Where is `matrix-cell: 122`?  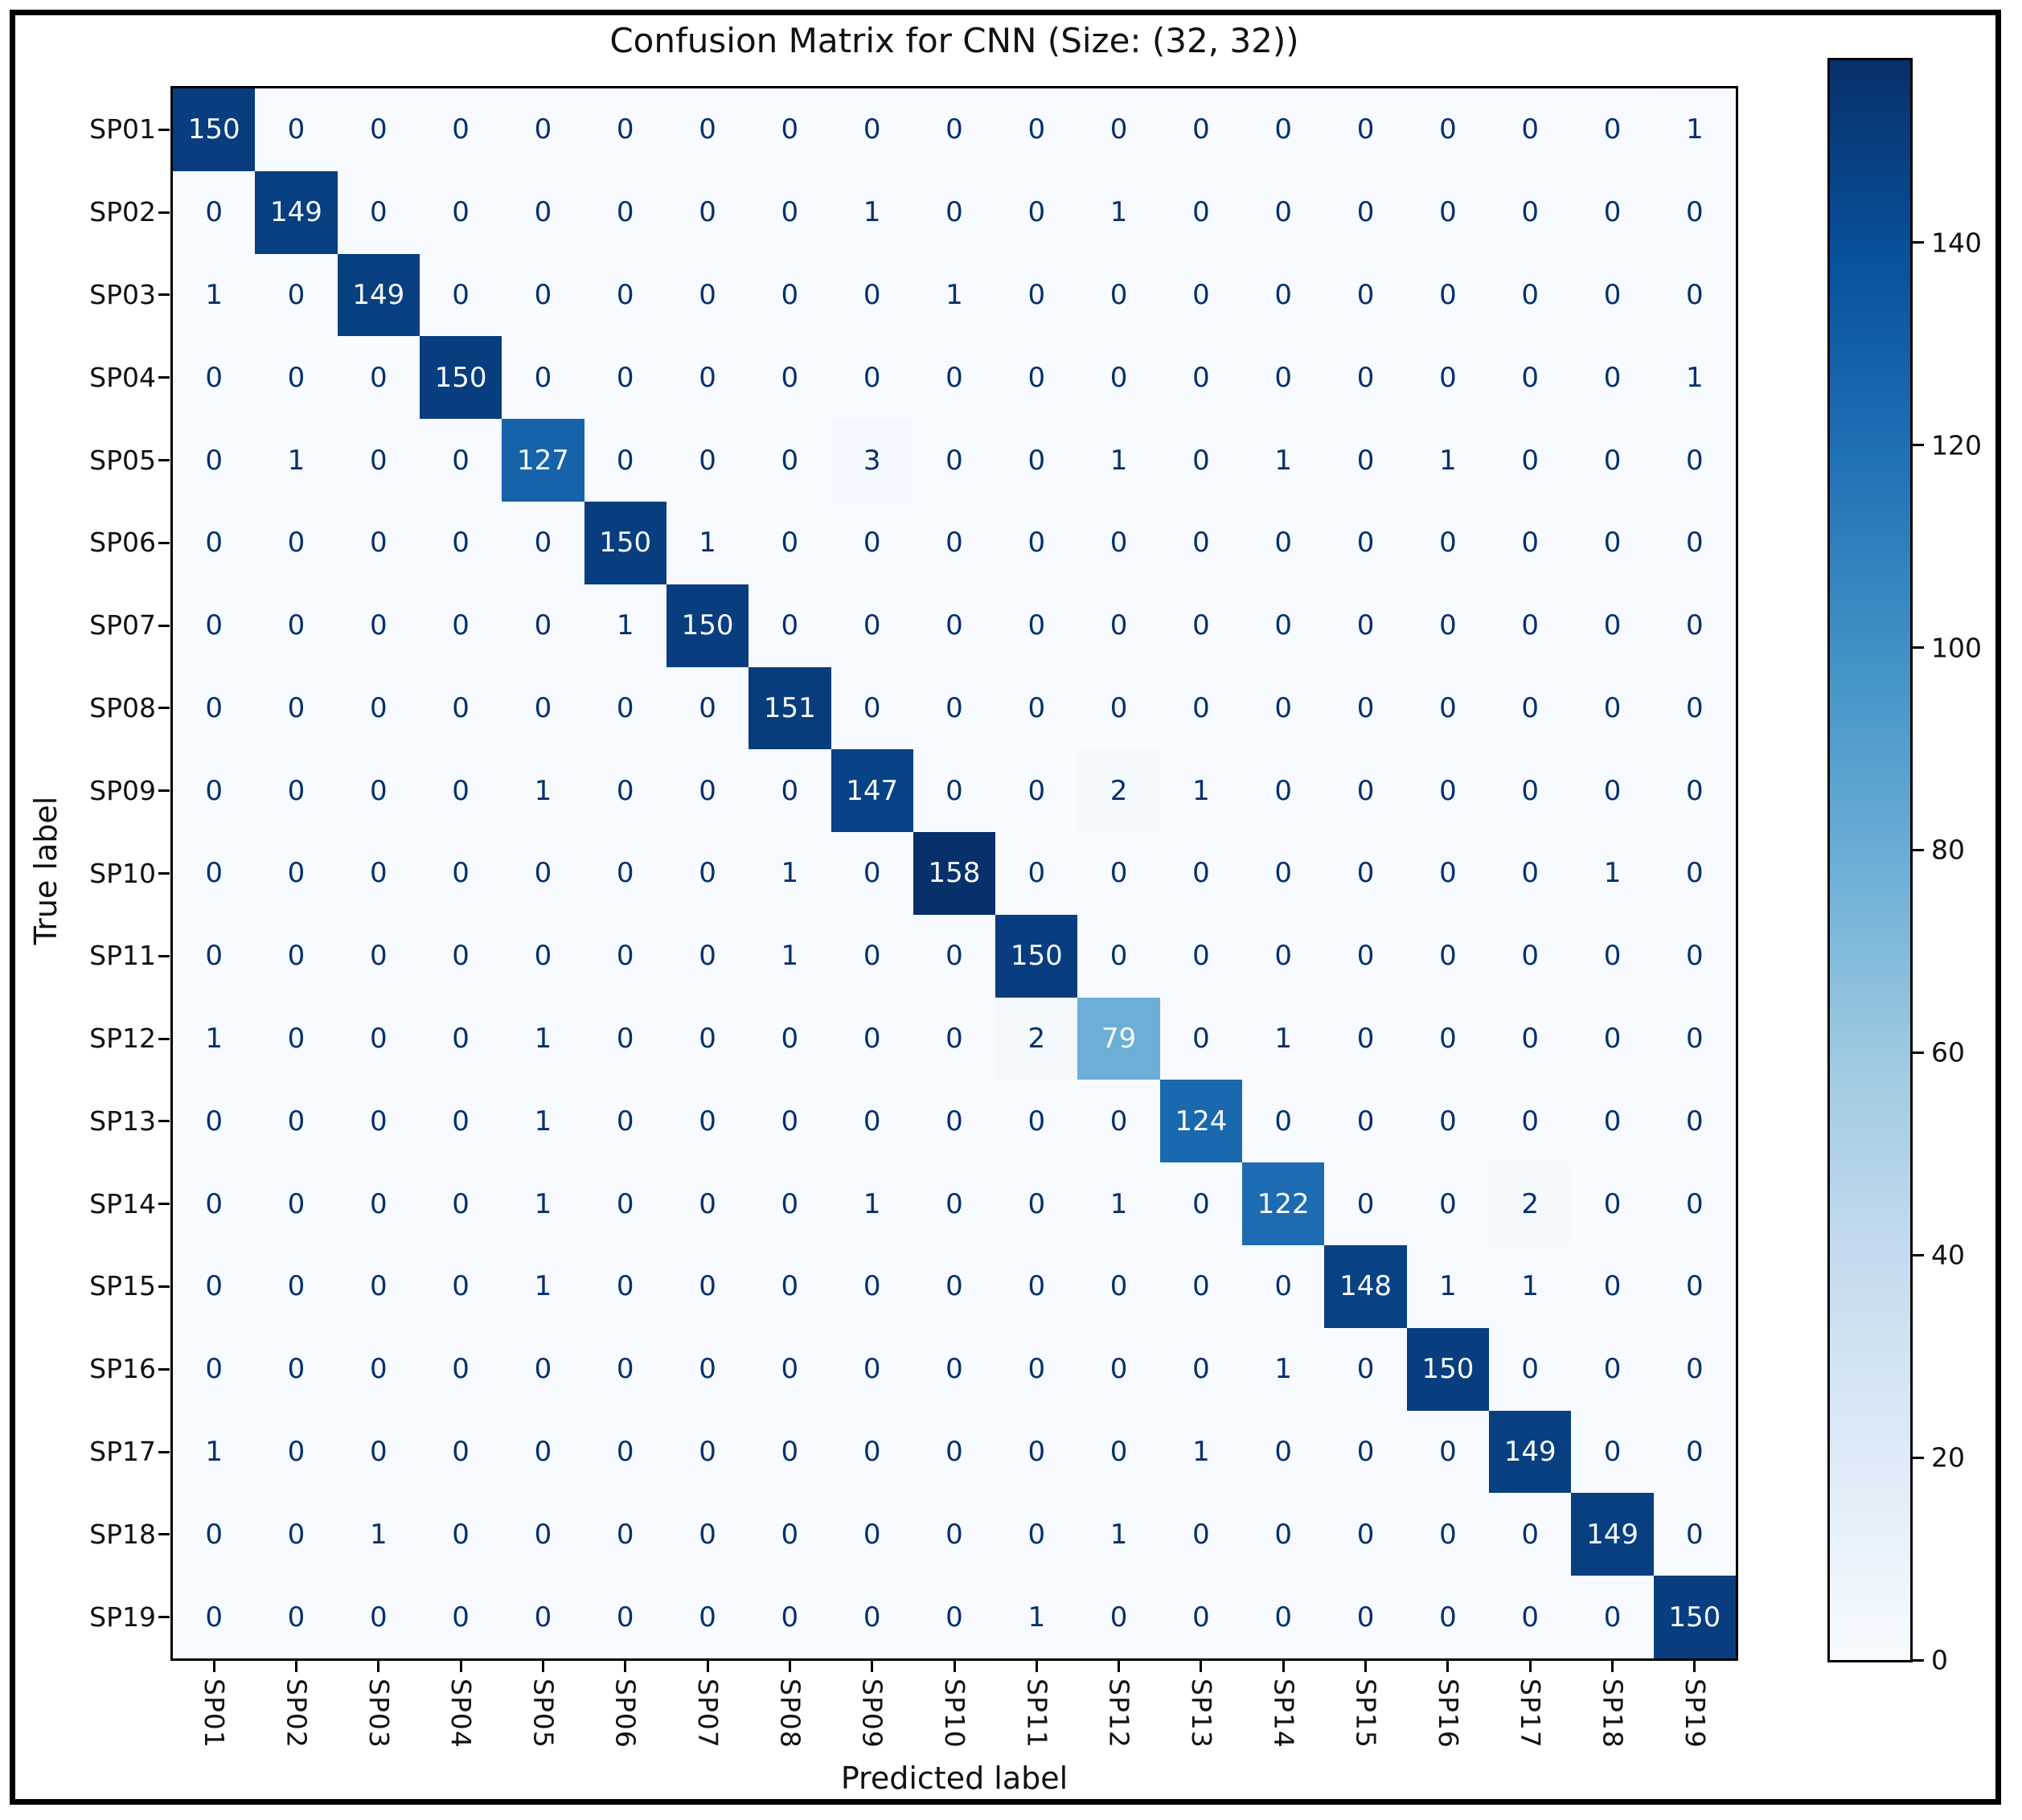
matrix-cell: 122 is located at coordinates (1283, 1204).